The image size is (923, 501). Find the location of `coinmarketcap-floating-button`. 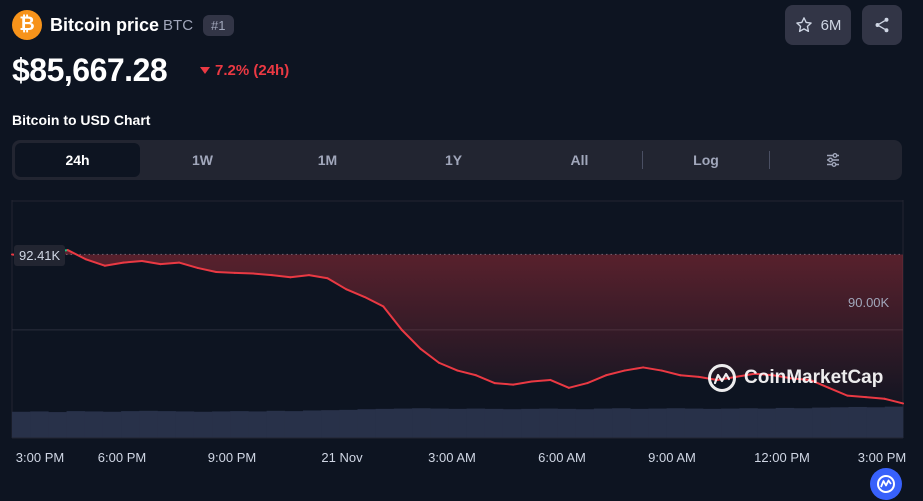

coinmarketcap-floating-button is located at coordinates (886, 484).